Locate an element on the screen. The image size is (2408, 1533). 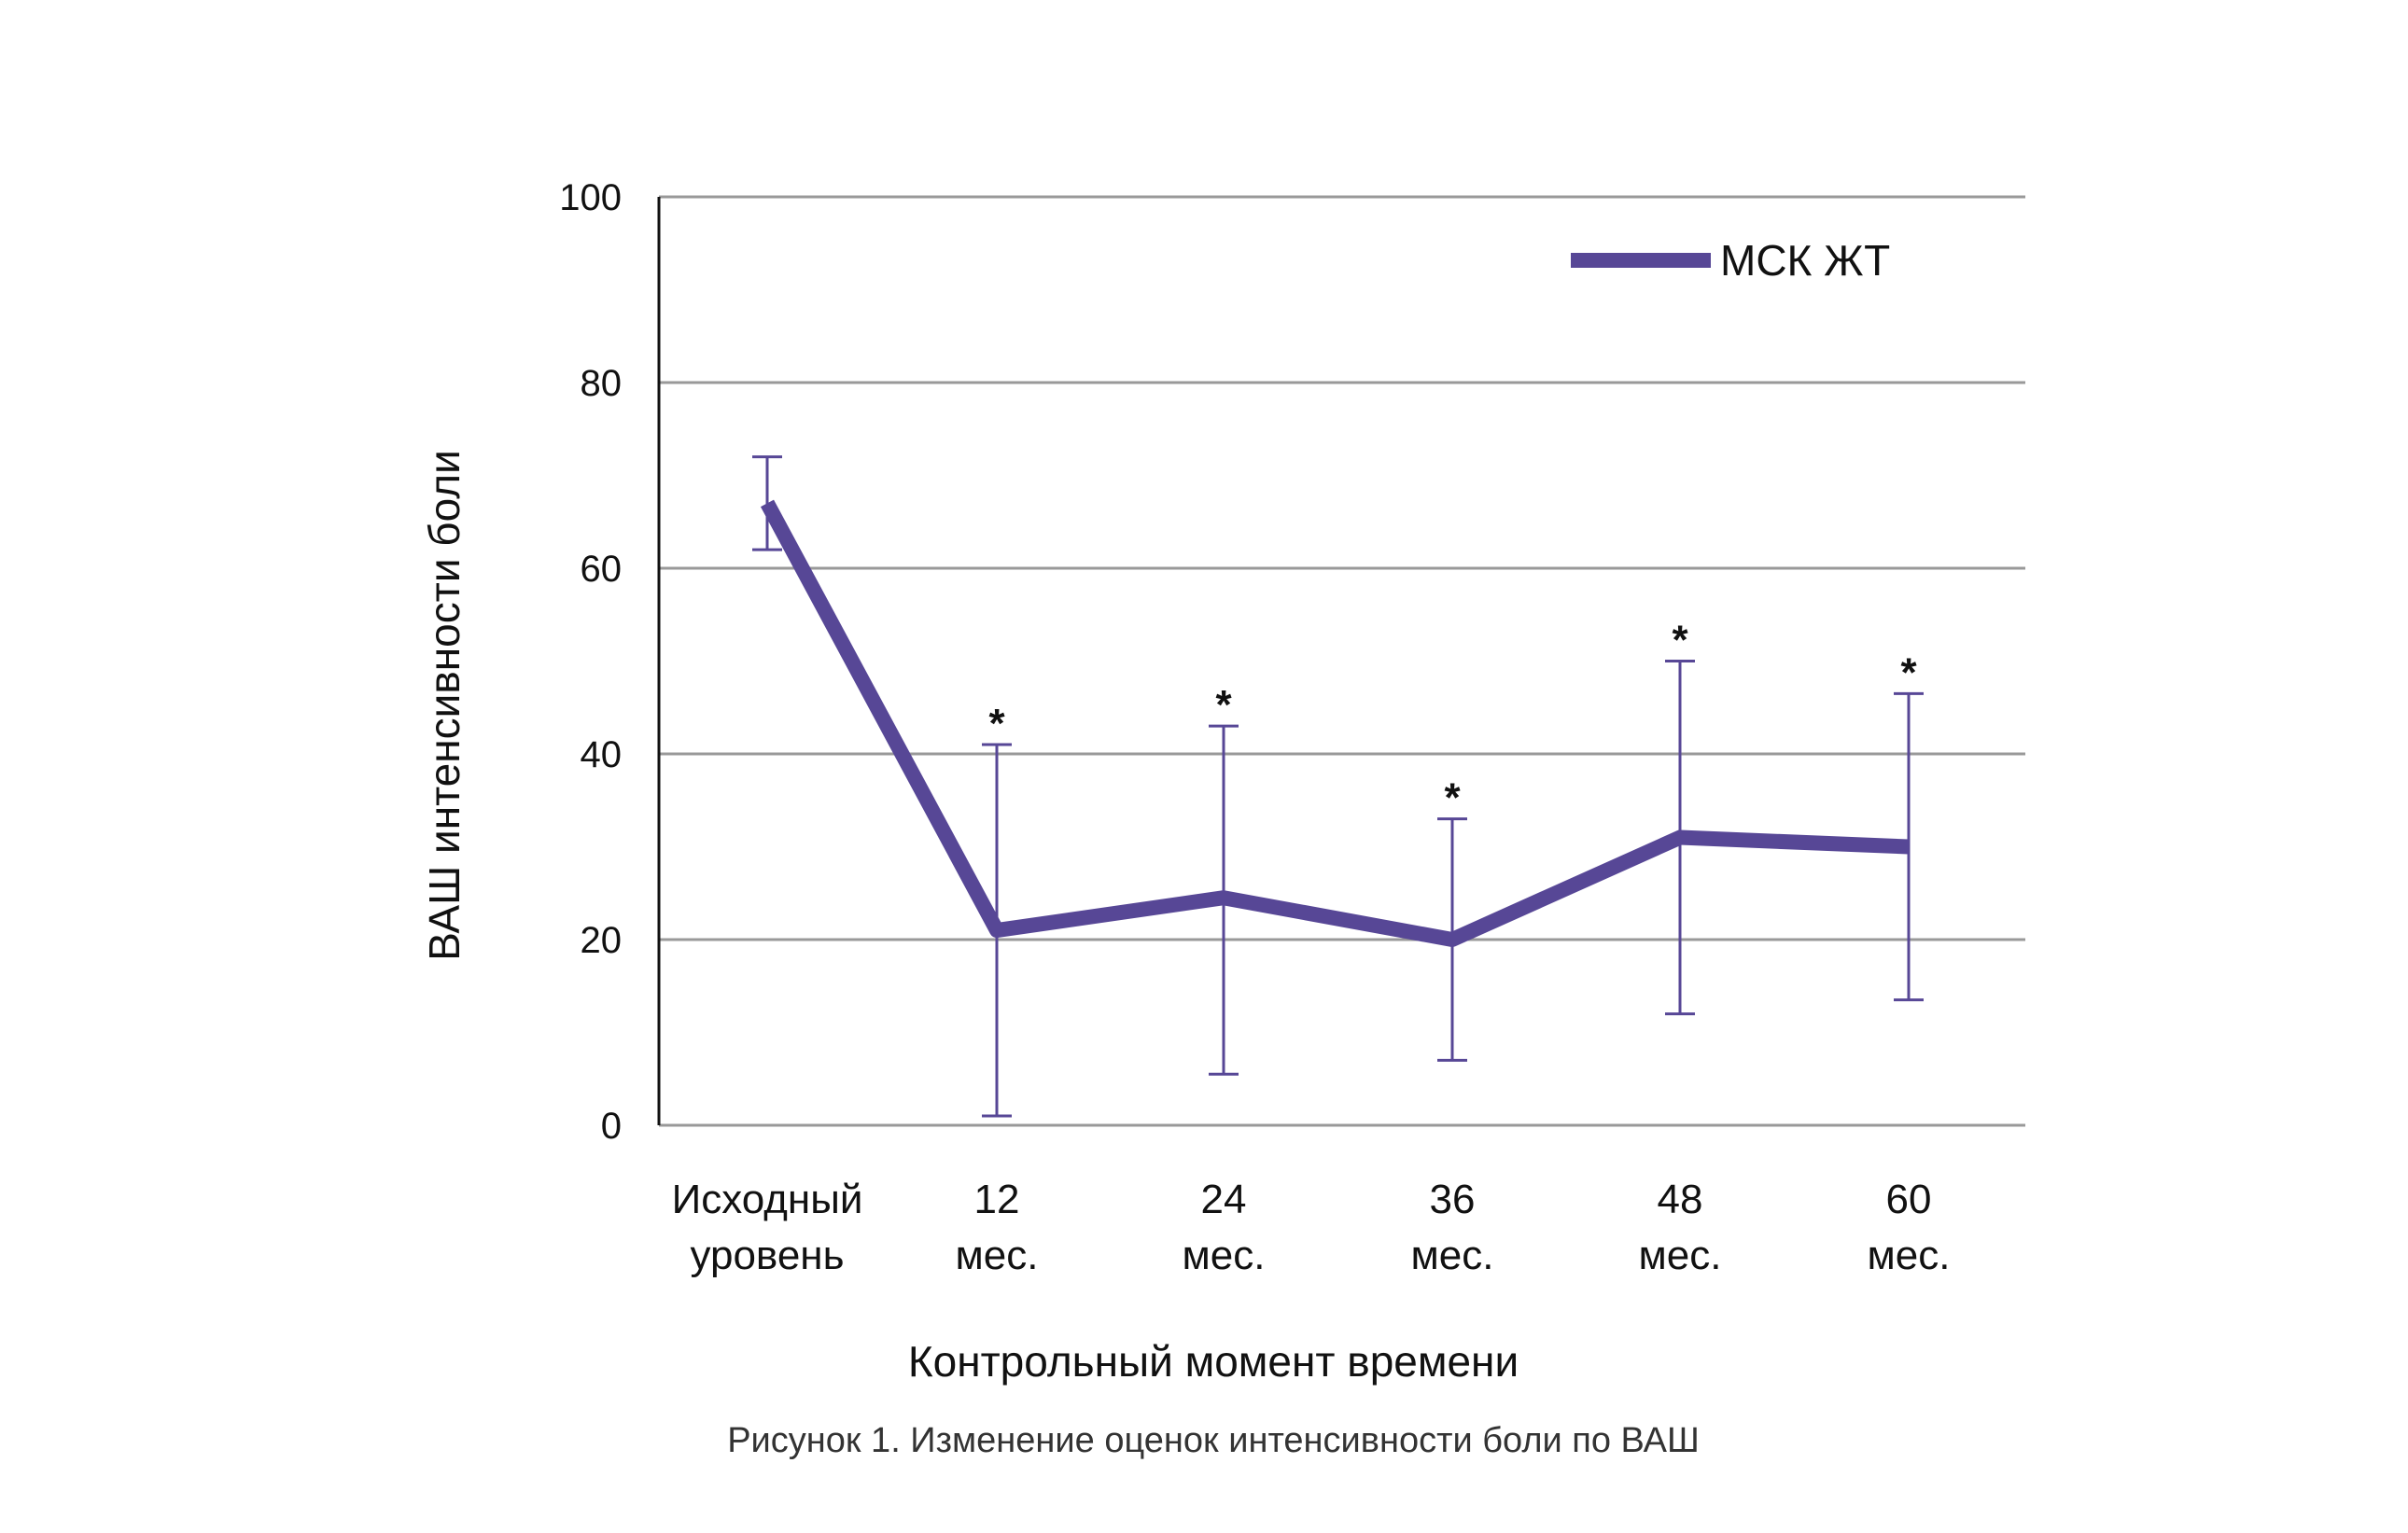
y-axis-title: ВАШ интенсивности боли is located at coordinates (444, 705).